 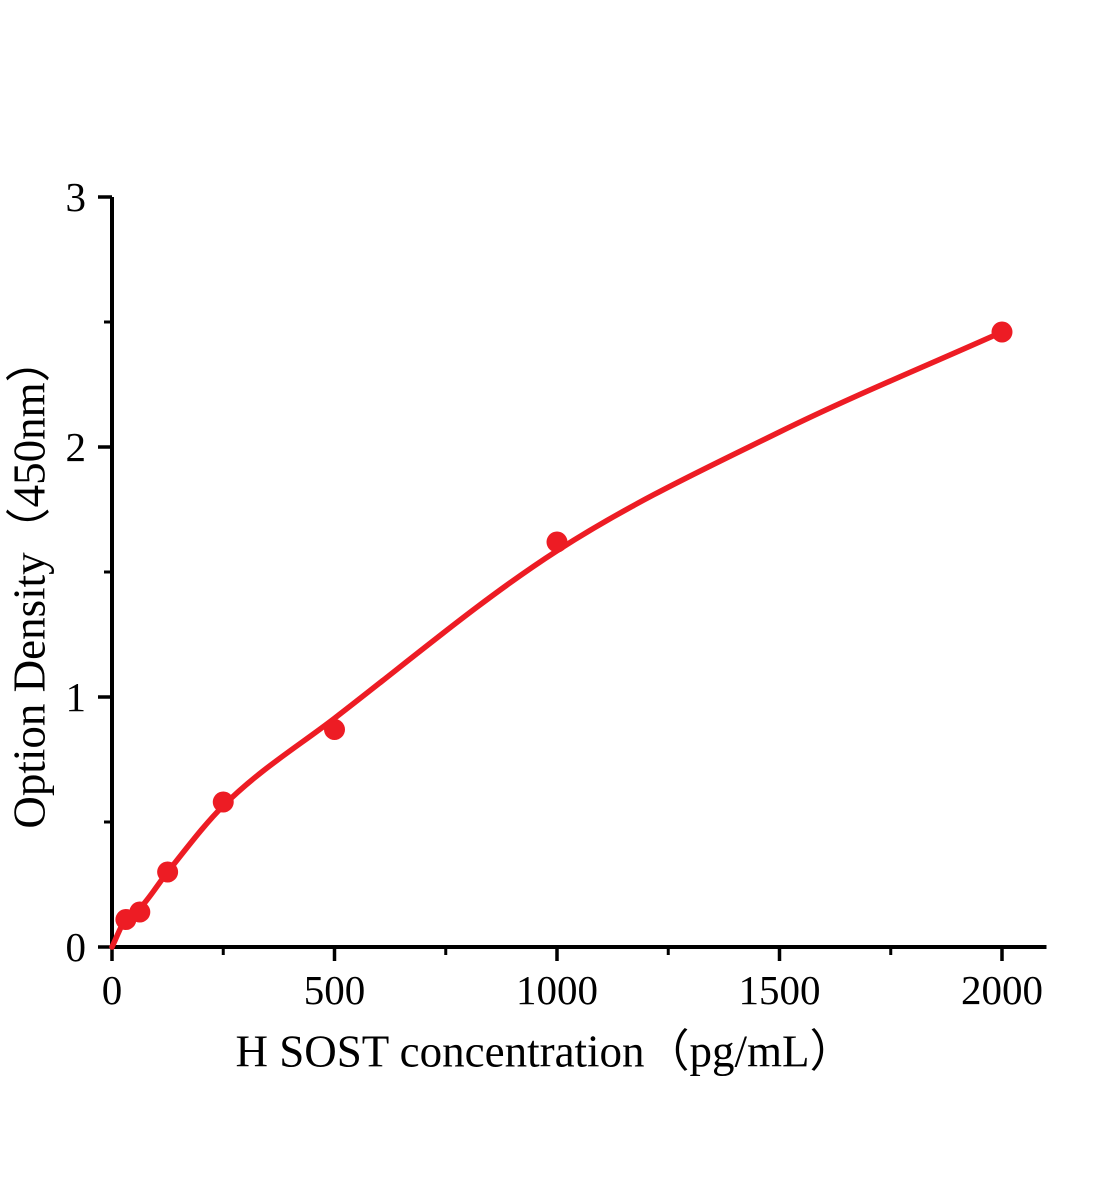 What do you see at coordinates (112, 990) in the screenshot?
I see `x-tick-label: 0` at bounding box center [112, 990].